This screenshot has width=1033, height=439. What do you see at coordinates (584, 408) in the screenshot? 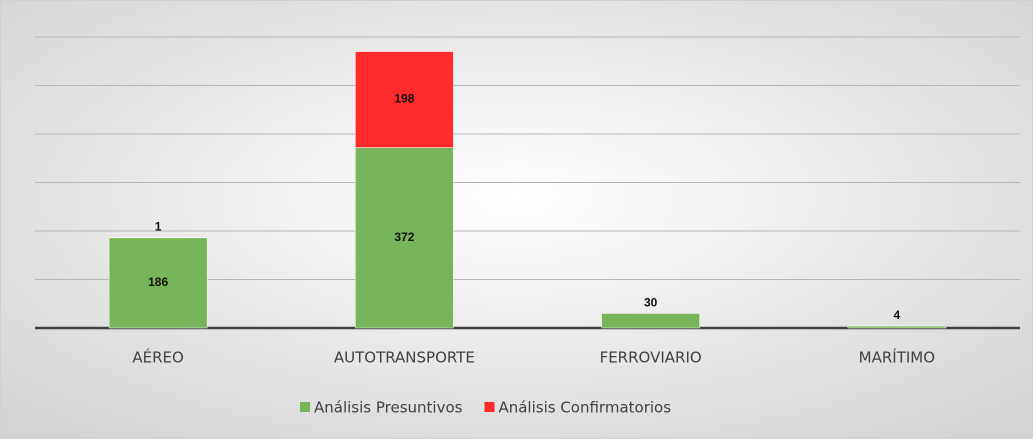
I see `legend-label: Análisis Confirmatorios` at bounding box center [584, 408].